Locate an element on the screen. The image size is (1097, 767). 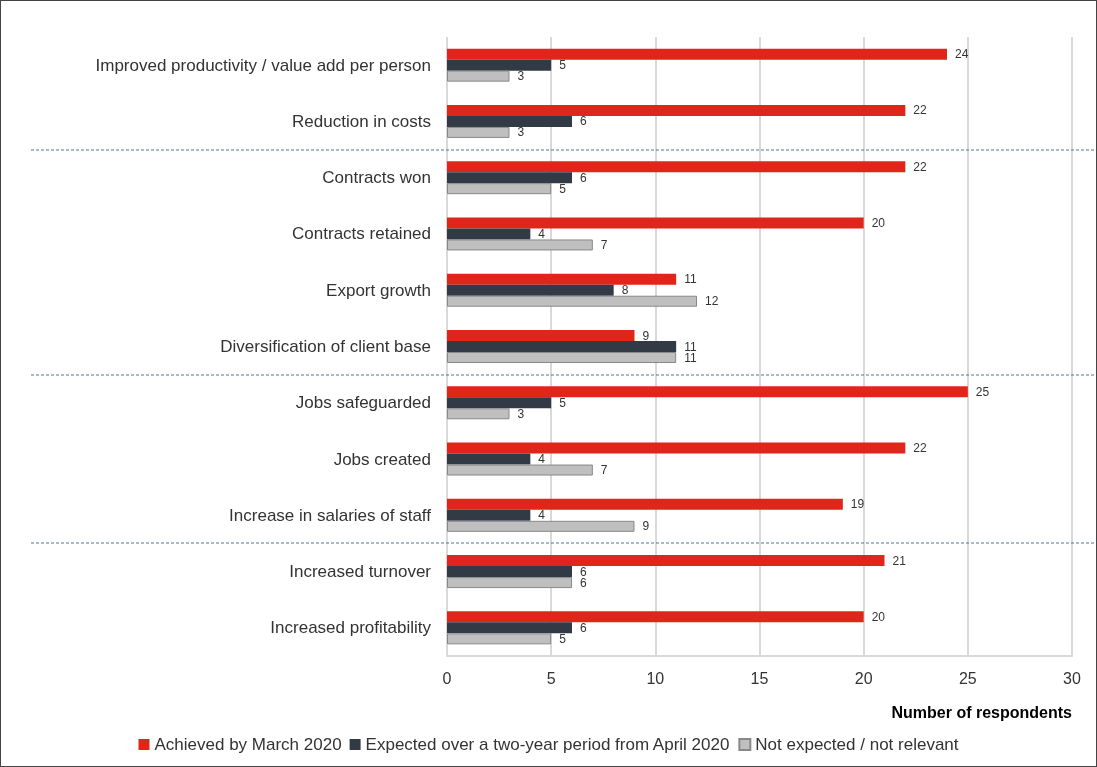
data-label: 12 is located at coordinates (712, 301).